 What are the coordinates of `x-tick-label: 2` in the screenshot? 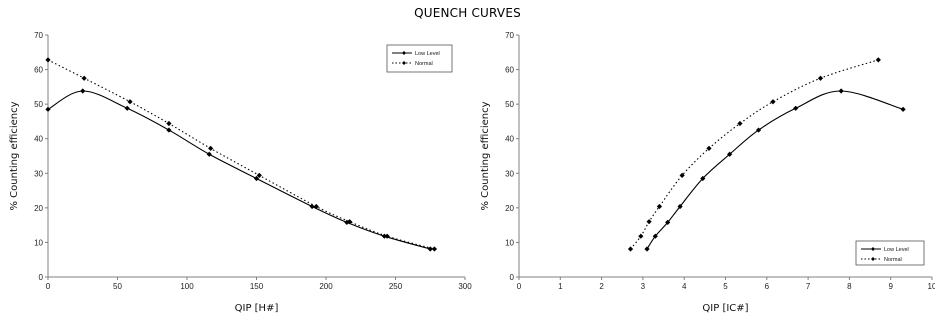 It's located at (601, 286).